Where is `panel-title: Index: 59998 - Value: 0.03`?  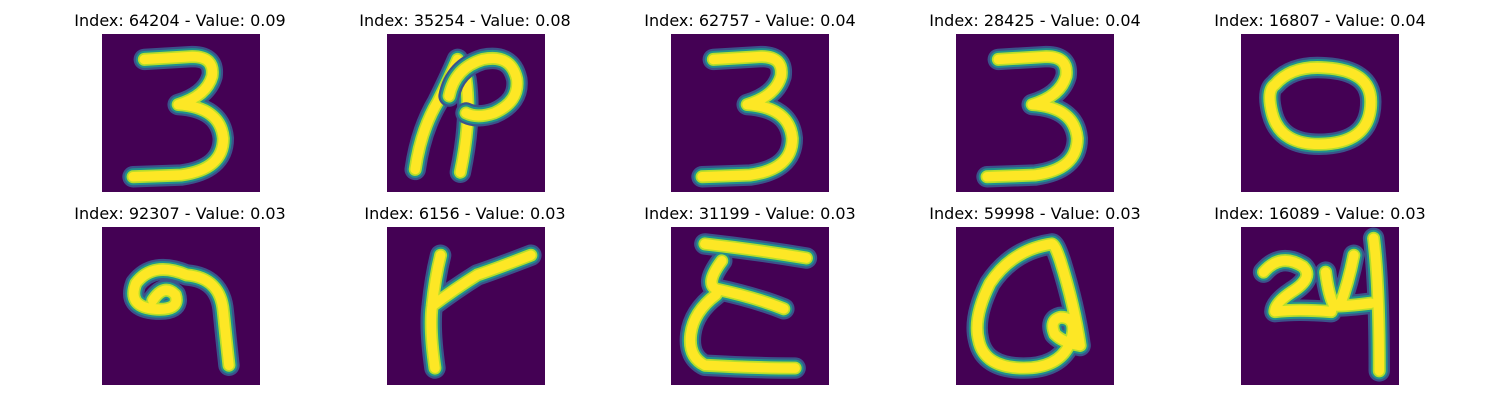
panel-title: Index: 59998 - Value: 0.03 is located at coordinates (1035, 214).